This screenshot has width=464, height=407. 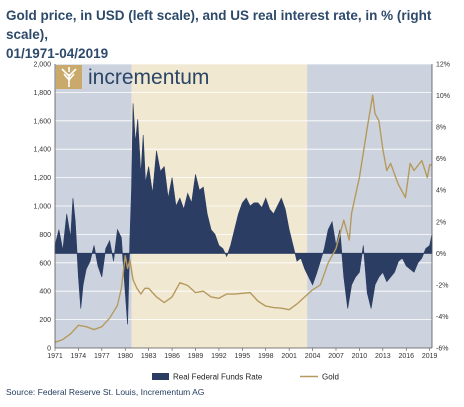 I want to click on left-tick-label: 1,600, so click(x=42, y=121).